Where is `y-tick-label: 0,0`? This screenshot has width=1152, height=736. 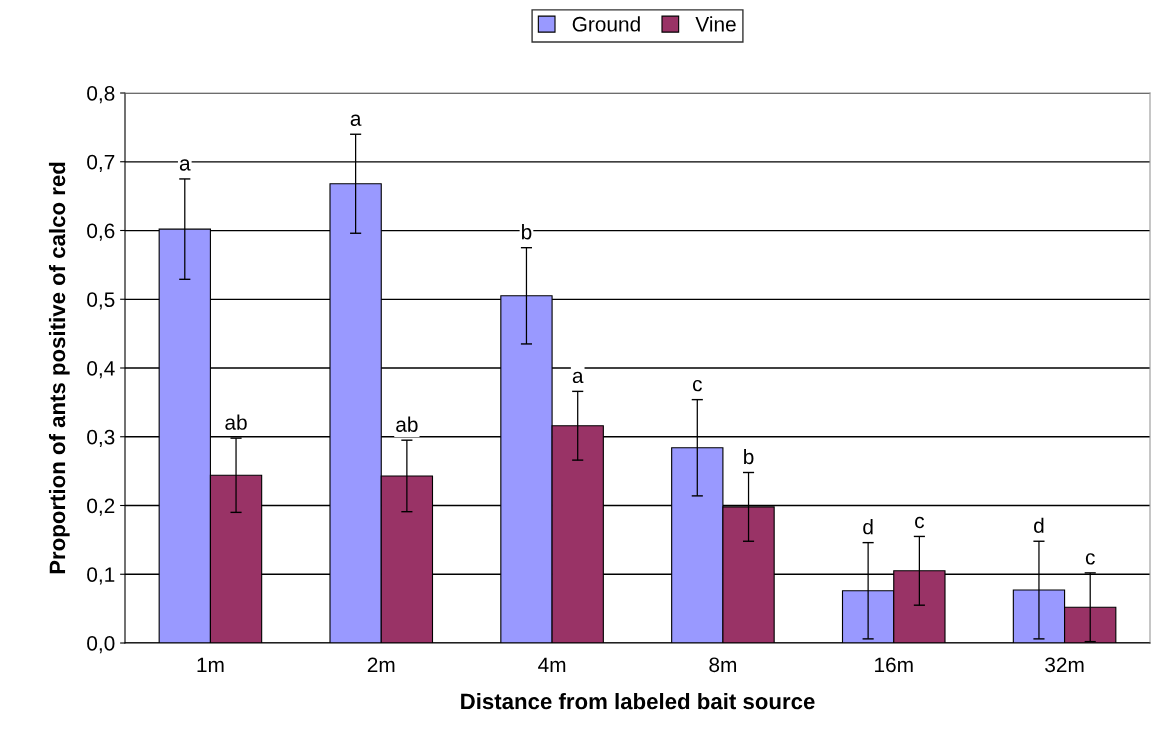
y-tick-label: 0,0 is located at coordinates (101, 645).